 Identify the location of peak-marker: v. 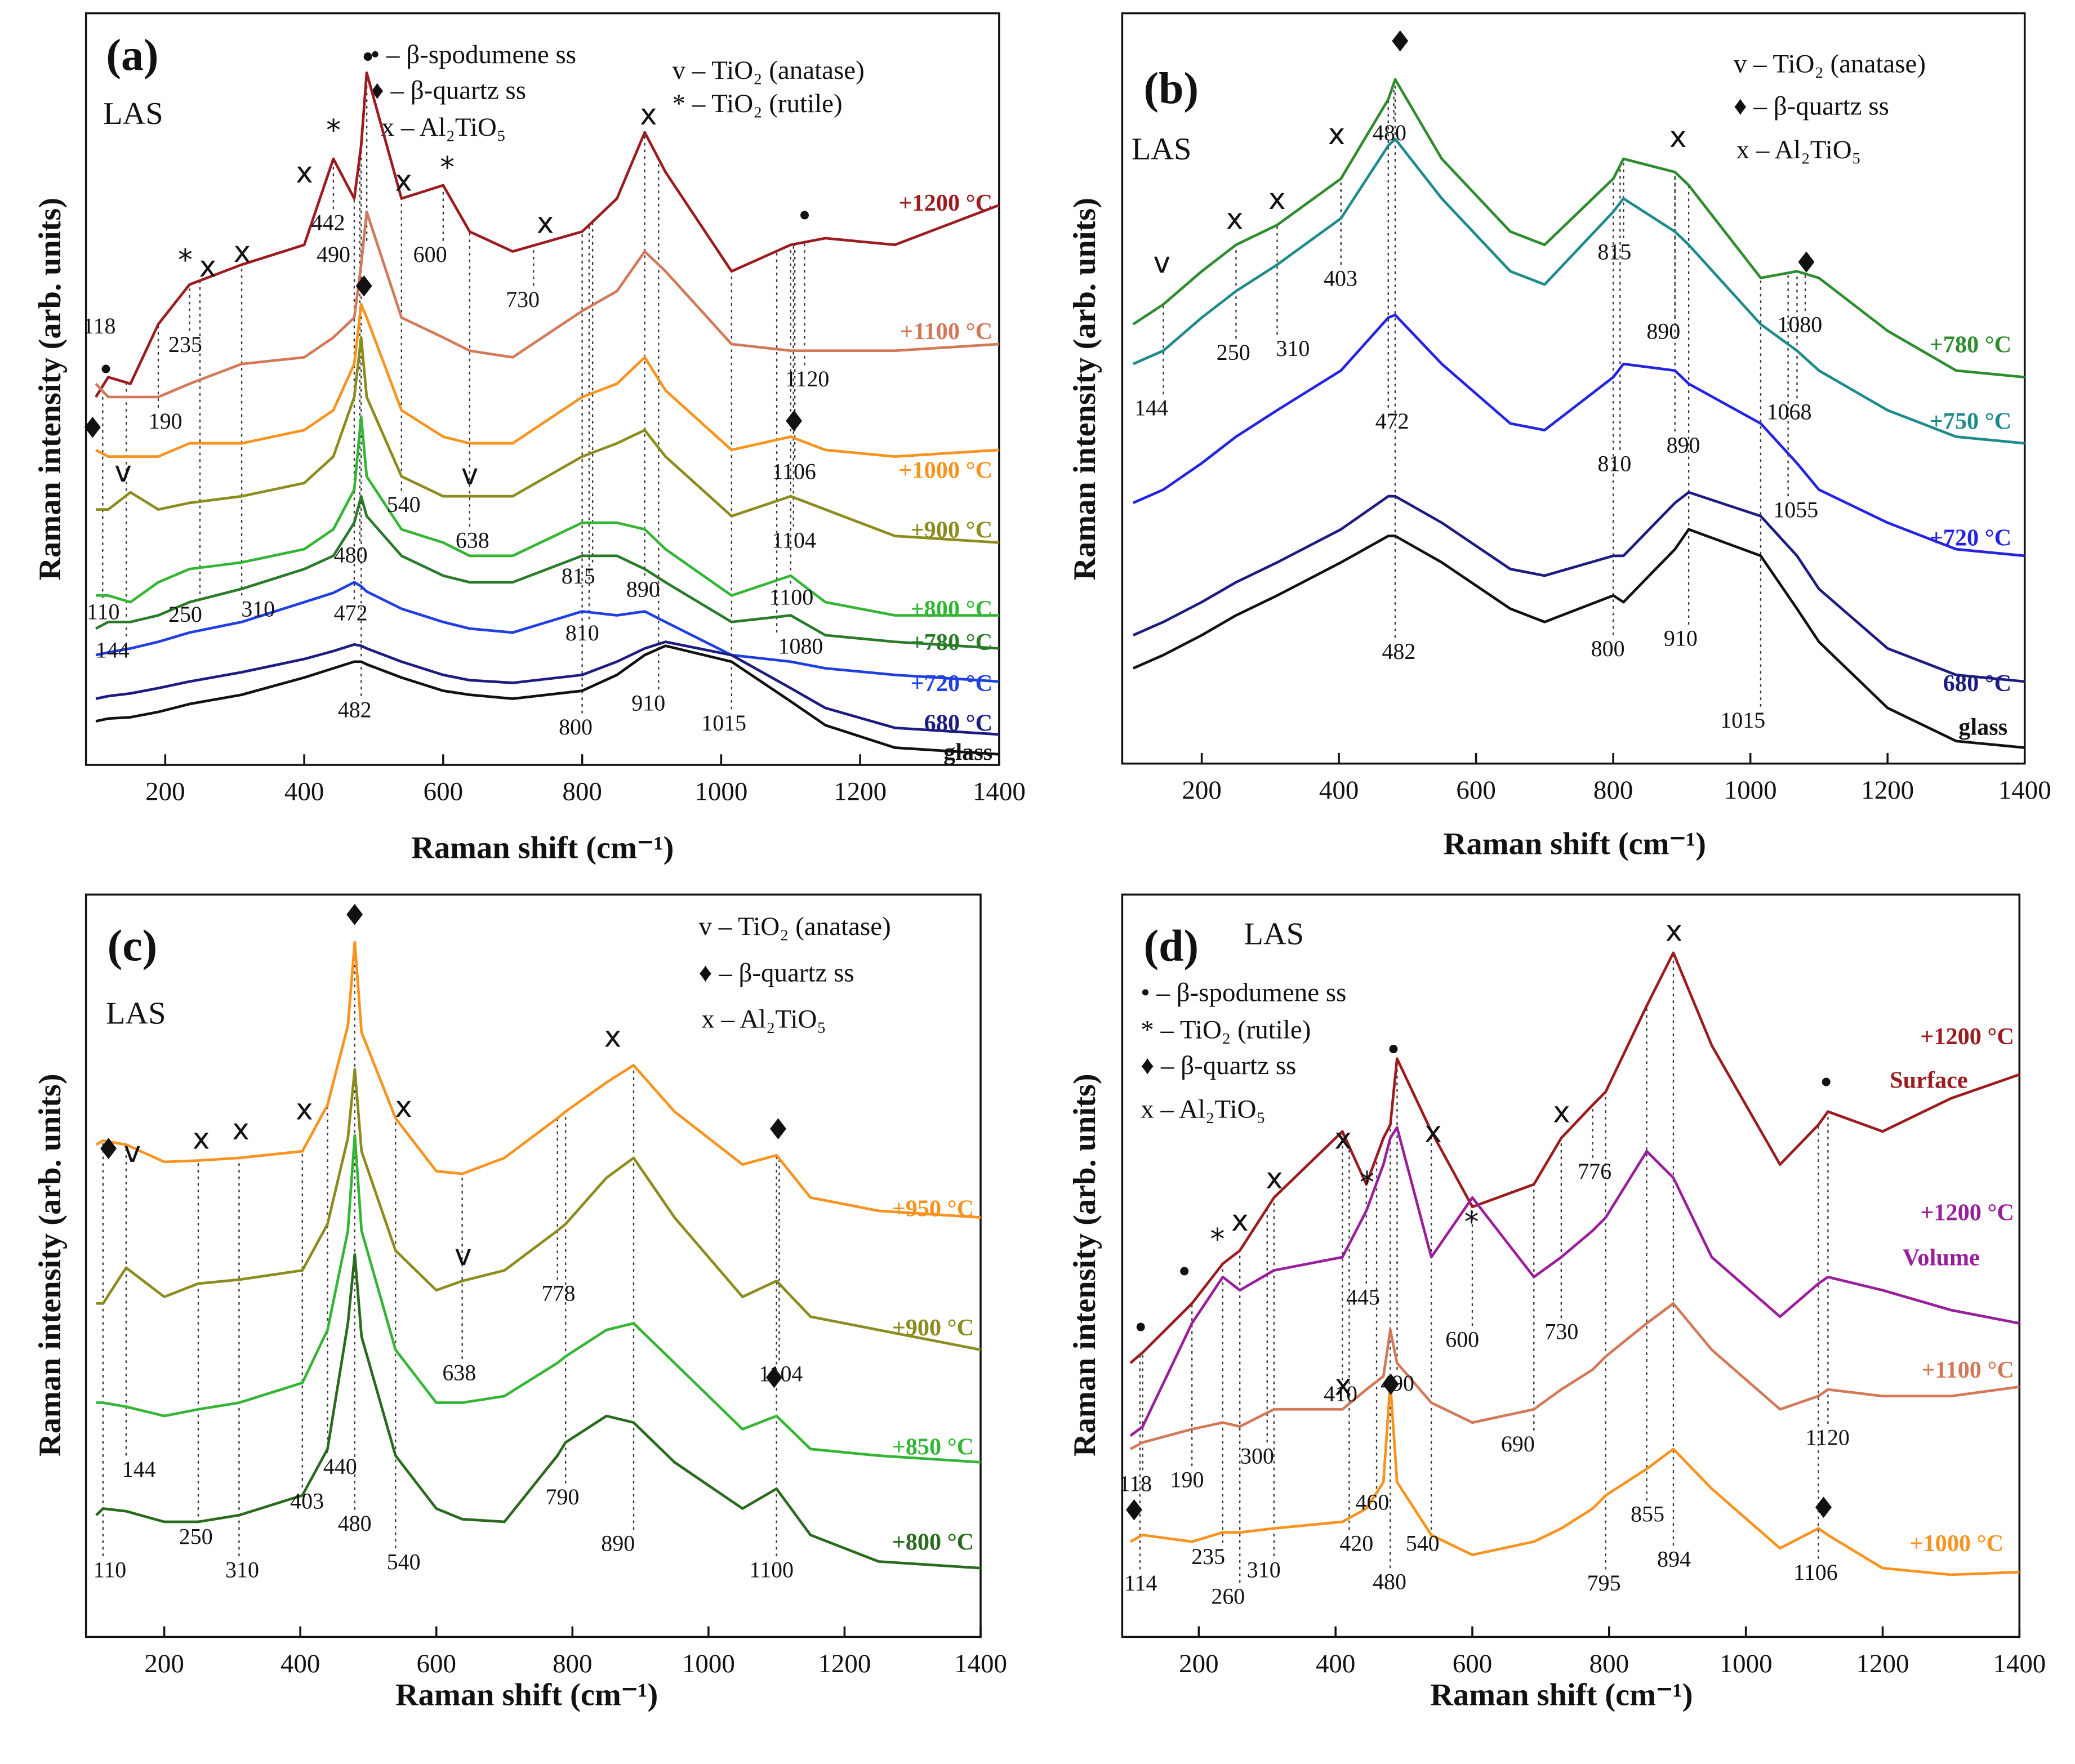
(1162, 263).